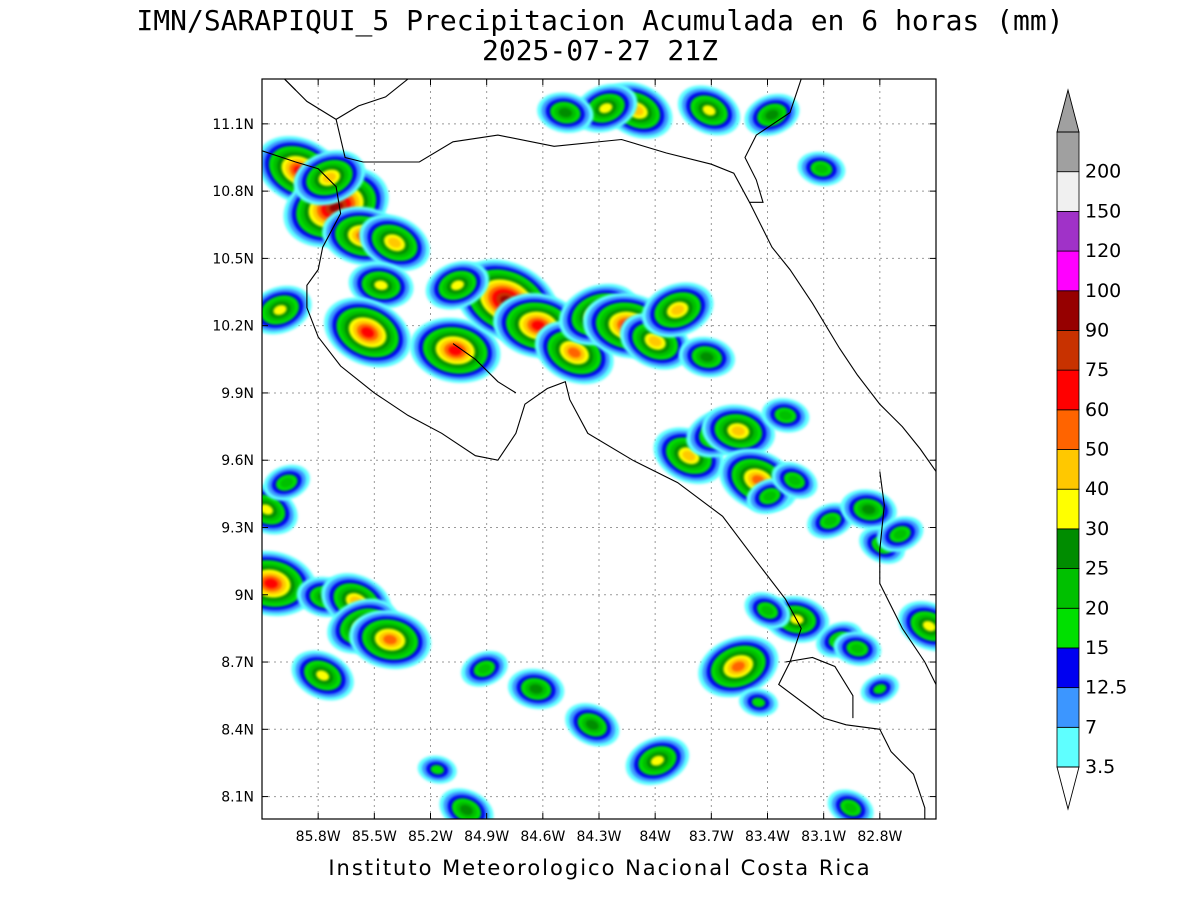 The image size is (1200, 900). I want to click on colorbar-label: 150, so click(1103, 211).